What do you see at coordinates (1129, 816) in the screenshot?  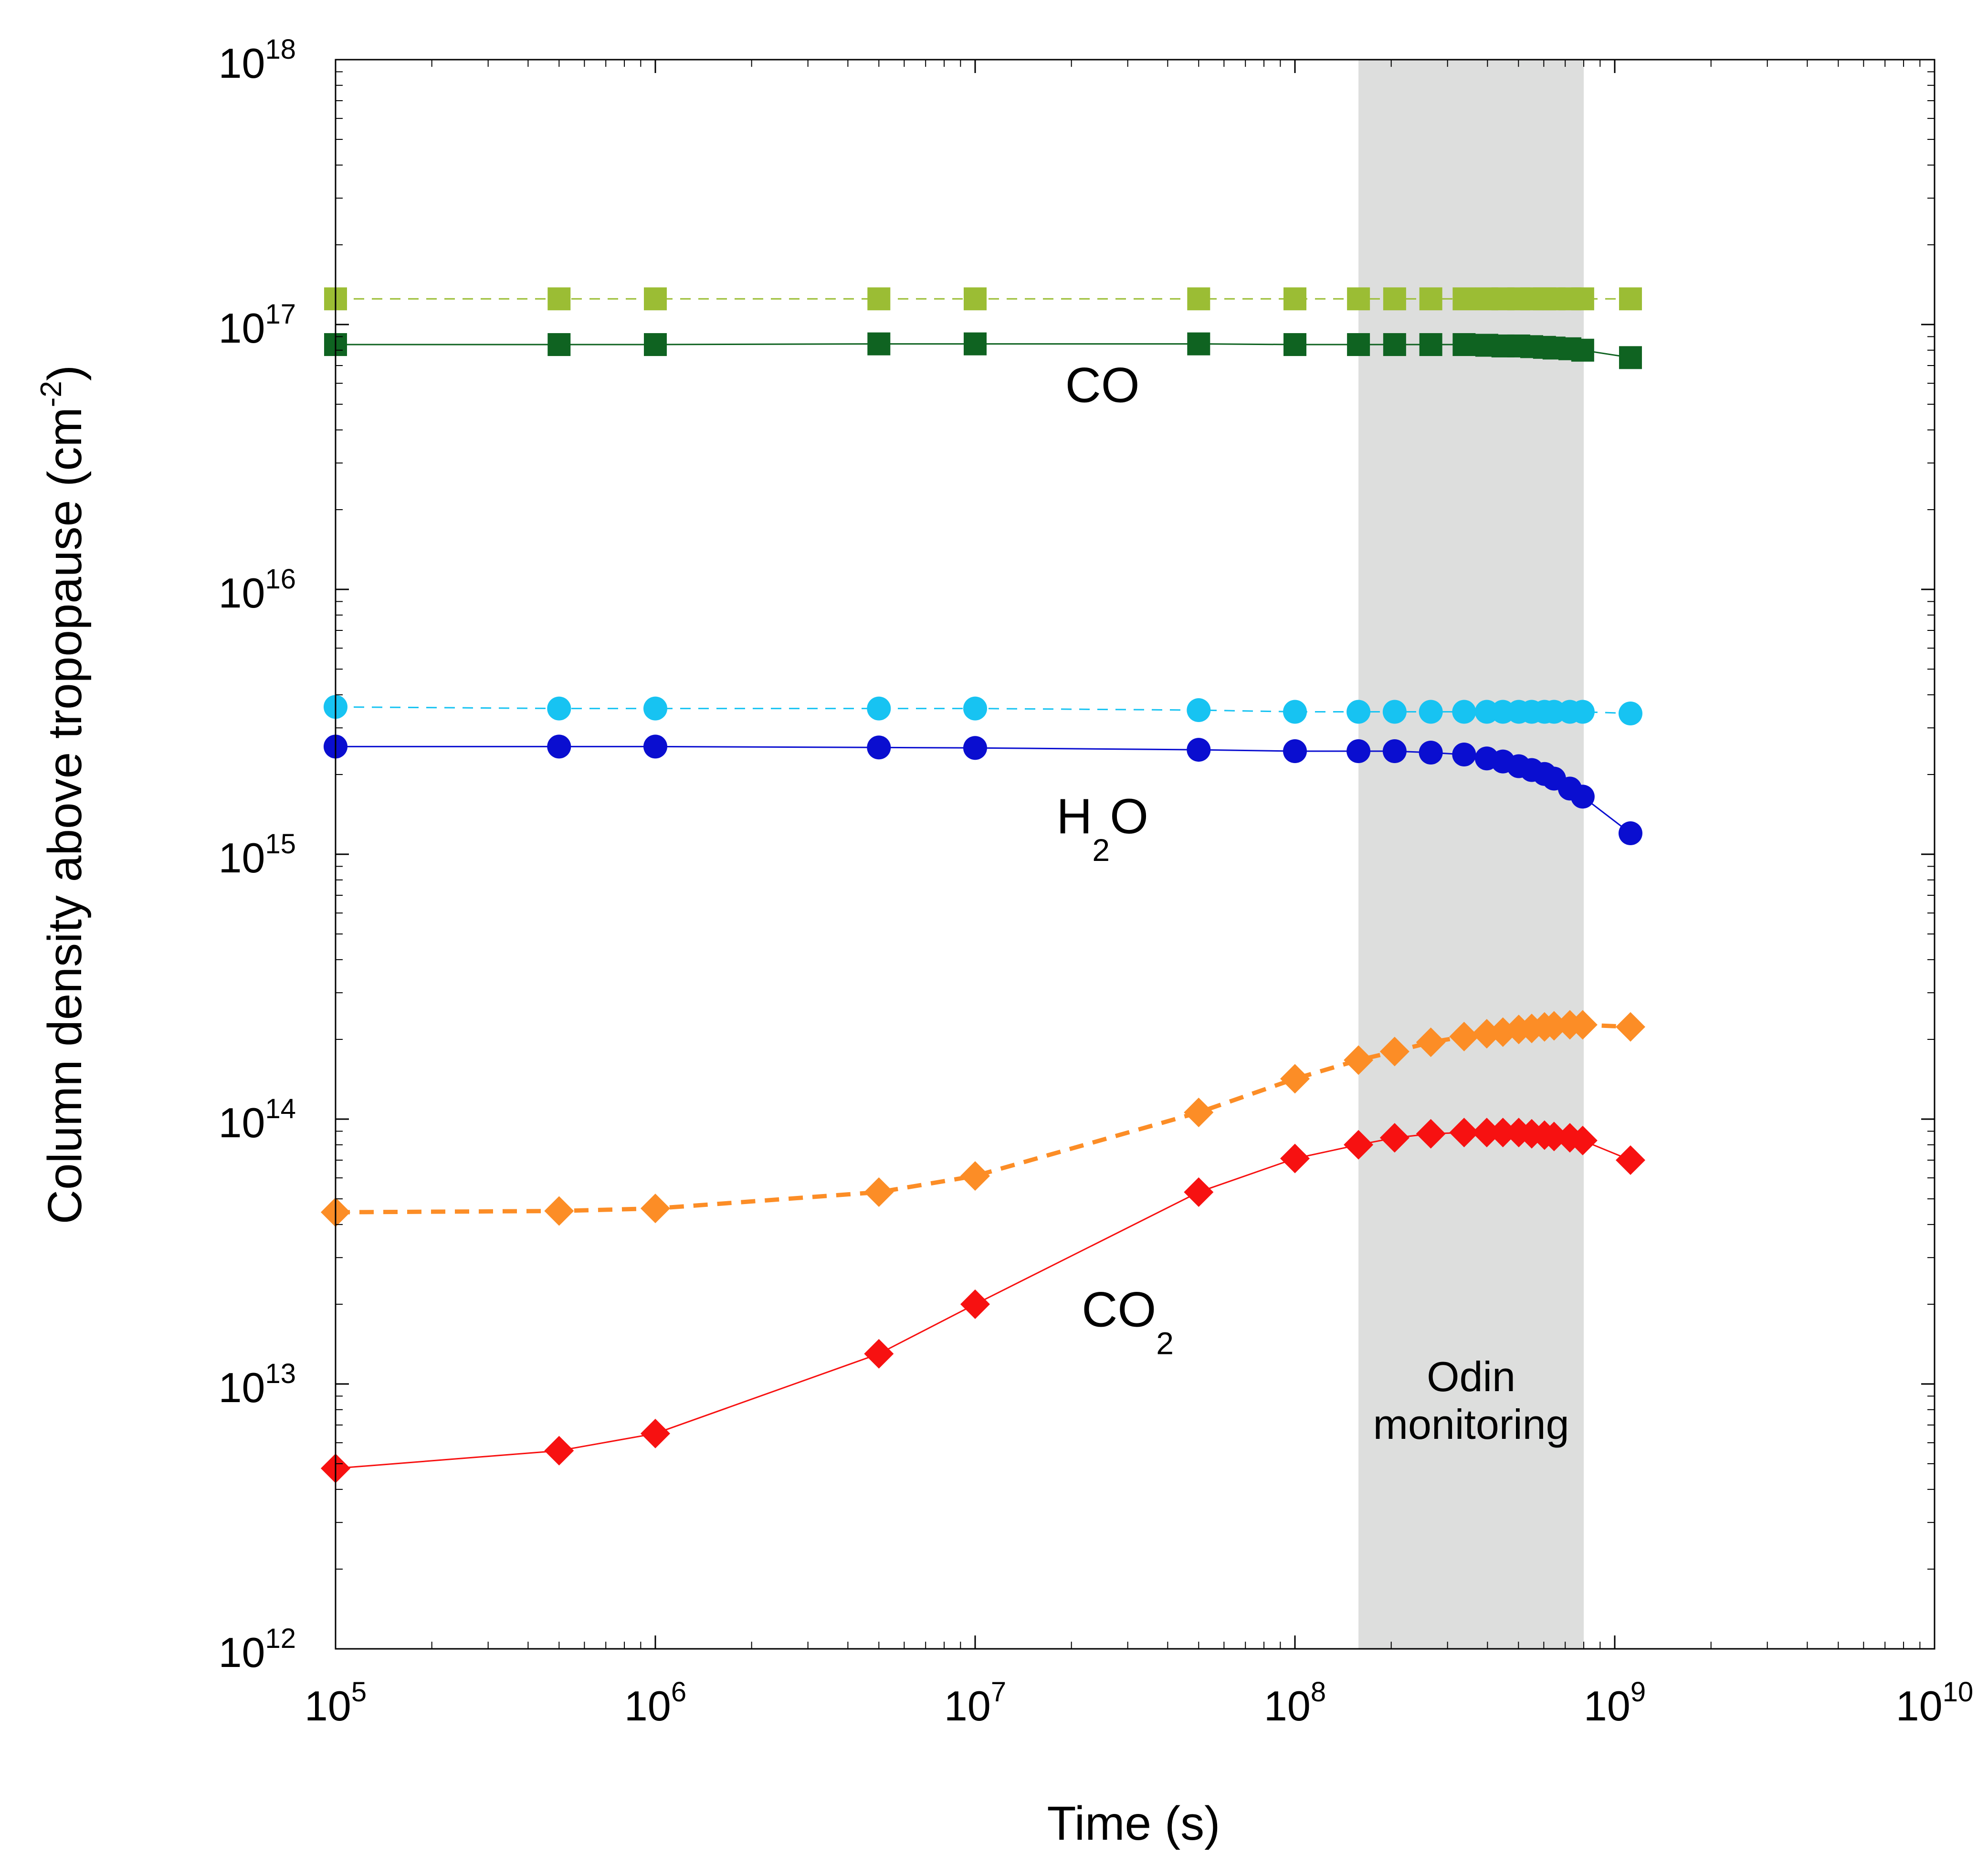 I see `species-label-tail: O` at bounding box center [1129, 816].